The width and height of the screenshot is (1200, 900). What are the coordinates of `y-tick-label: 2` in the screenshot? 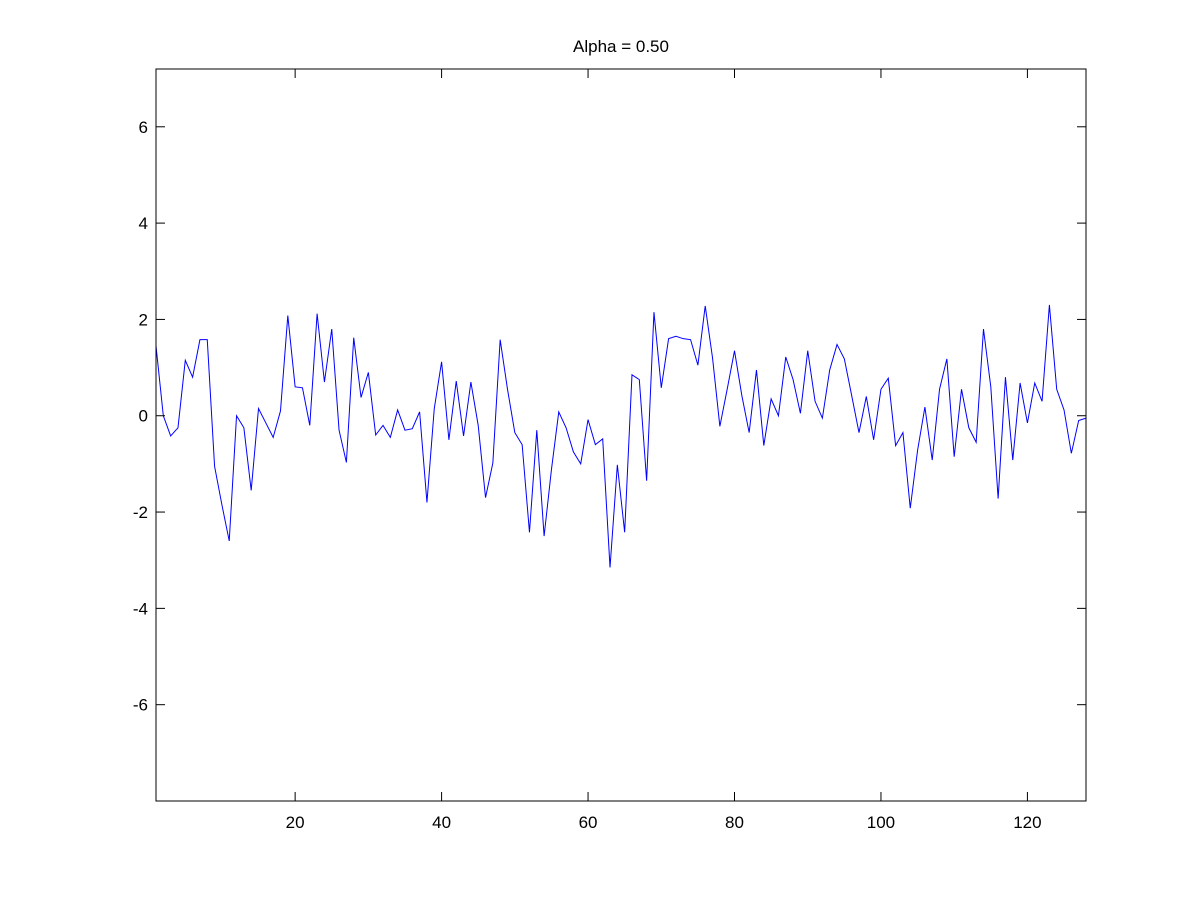 It's located at (143, 319).